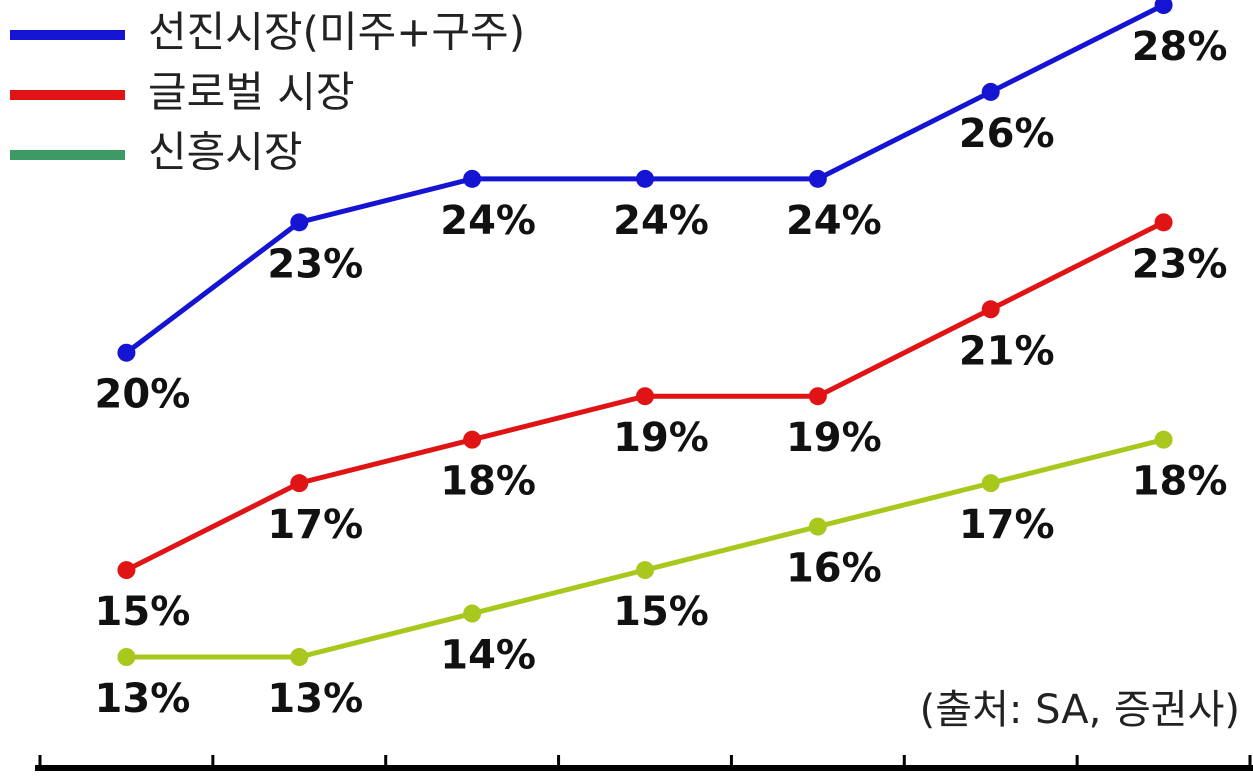 The image size is (1253, 776). What do you see at coordinates (1180, 47) in the screenshot?
I see `value-label: 28%` at bounding box center [1180, 47].